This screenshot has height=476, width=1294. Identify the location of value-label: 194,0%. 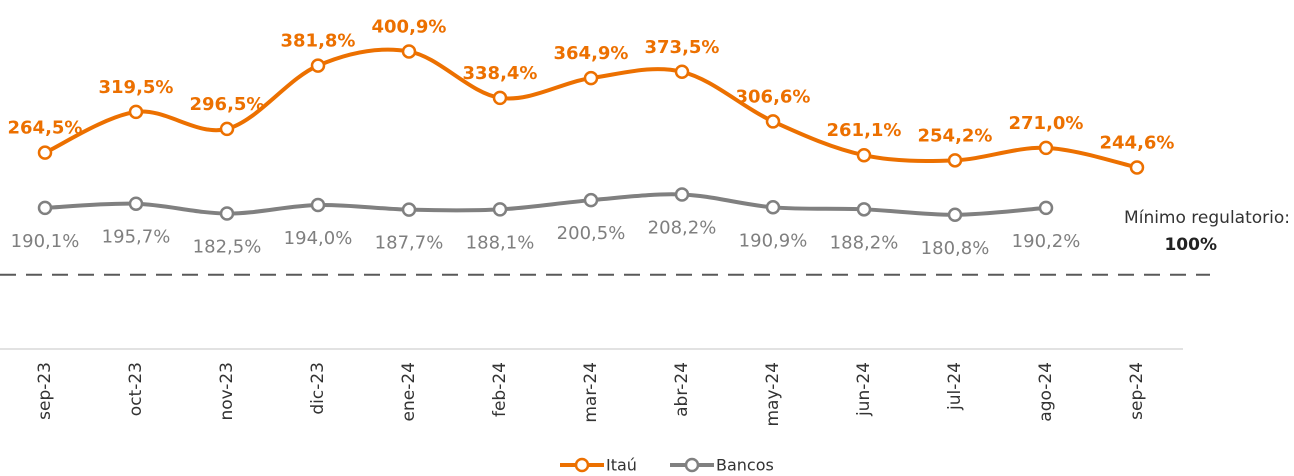
(318, 238).